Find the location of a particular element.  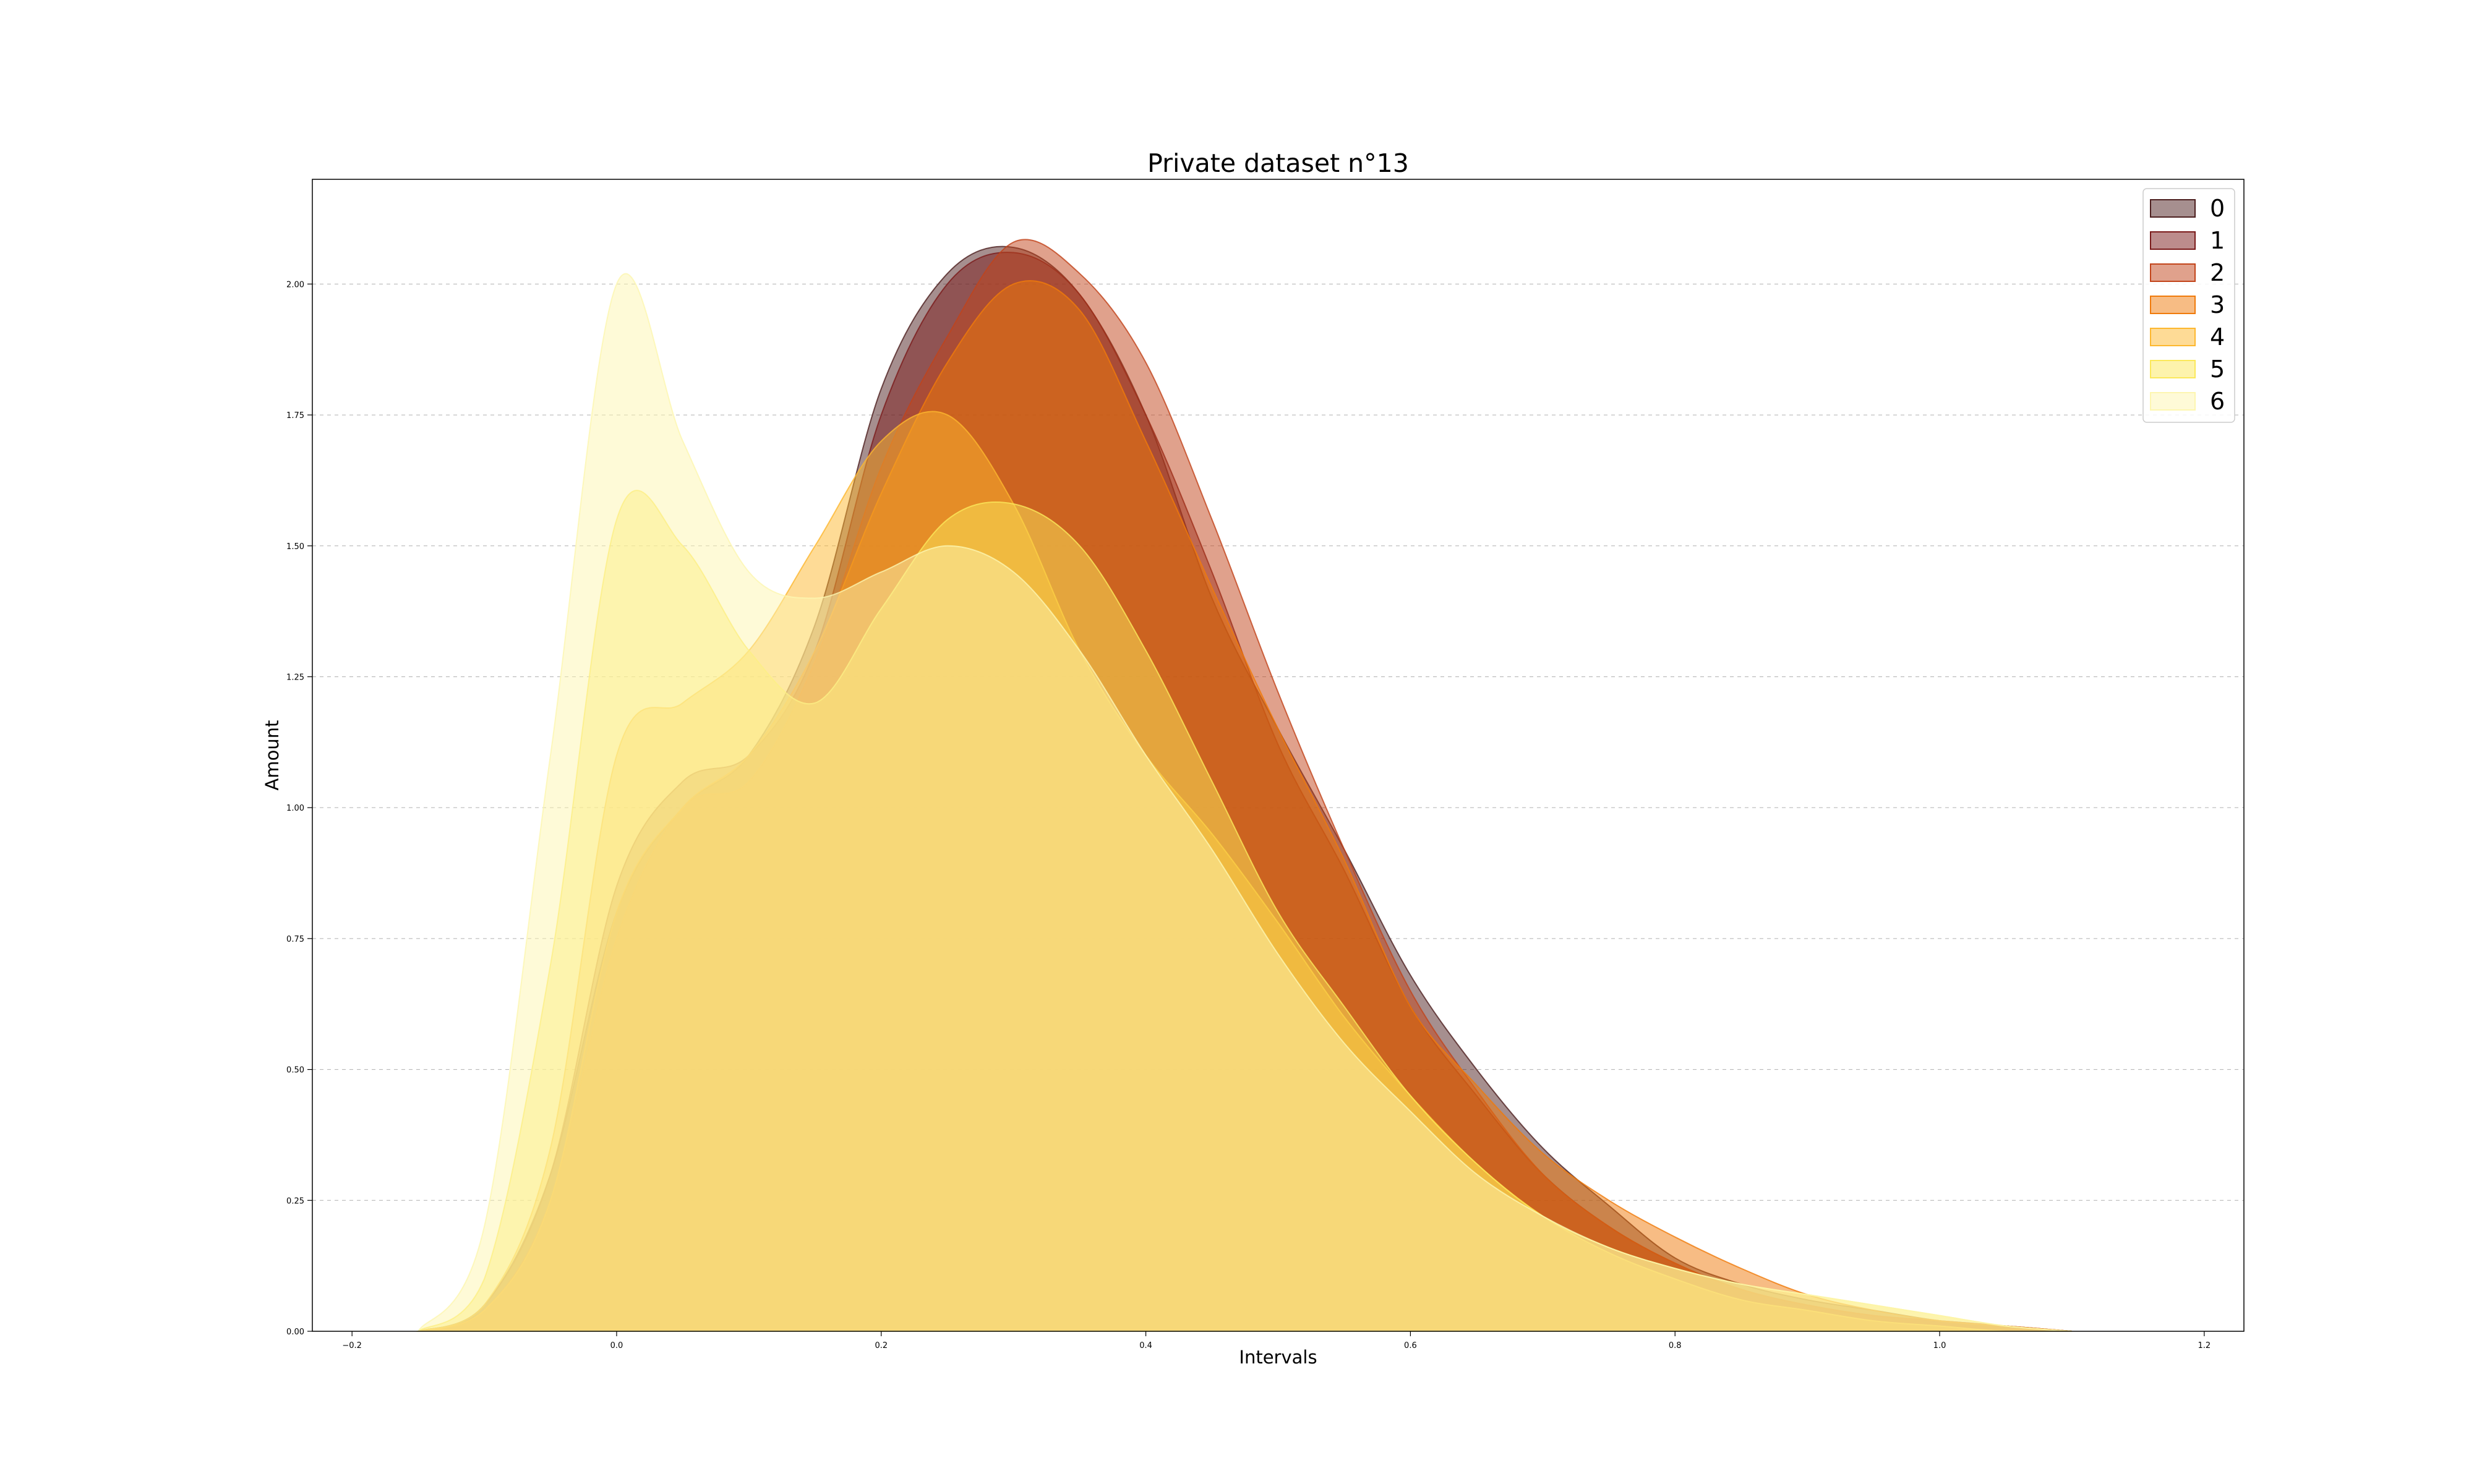

y-tick-label: 1.00 is located at coordinates (295, 808).